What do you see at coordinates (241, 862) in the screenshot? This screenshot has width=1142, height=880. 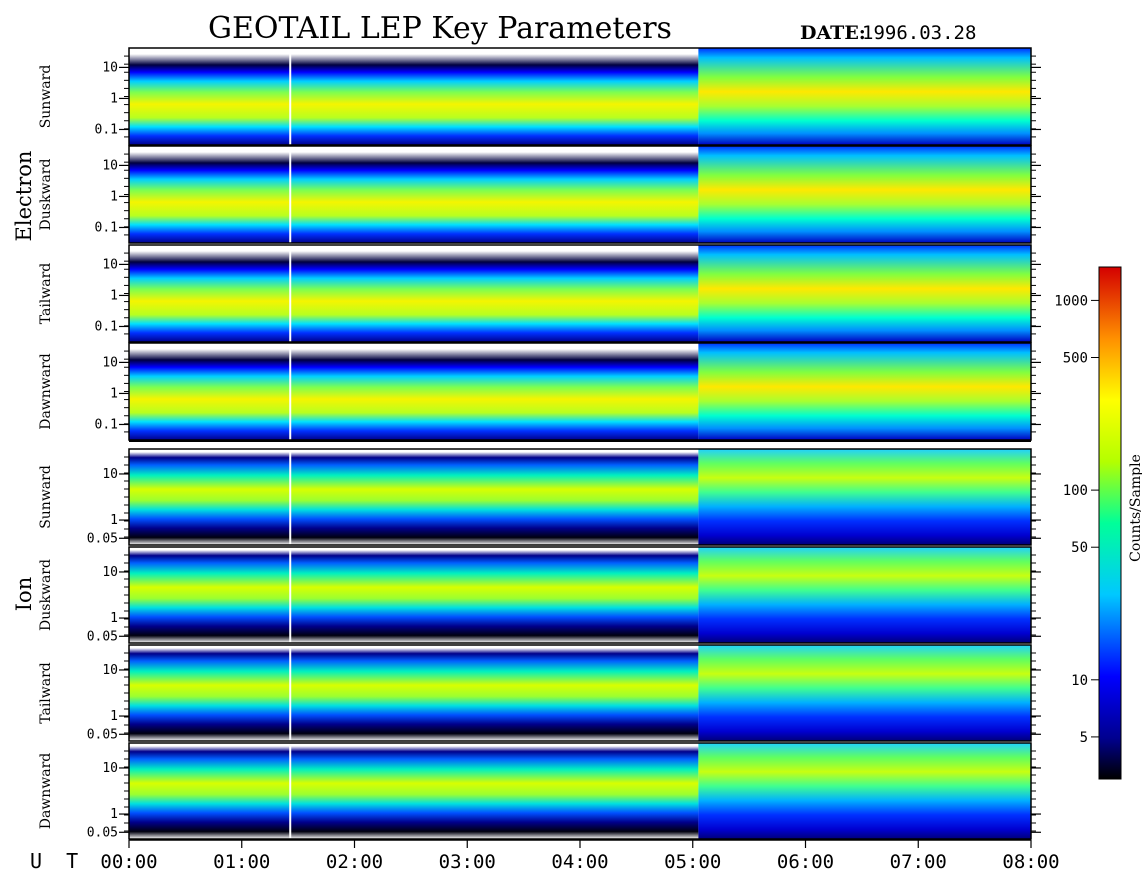 I see `x-tick-label: 01:00` at bounding box center [241, 862].